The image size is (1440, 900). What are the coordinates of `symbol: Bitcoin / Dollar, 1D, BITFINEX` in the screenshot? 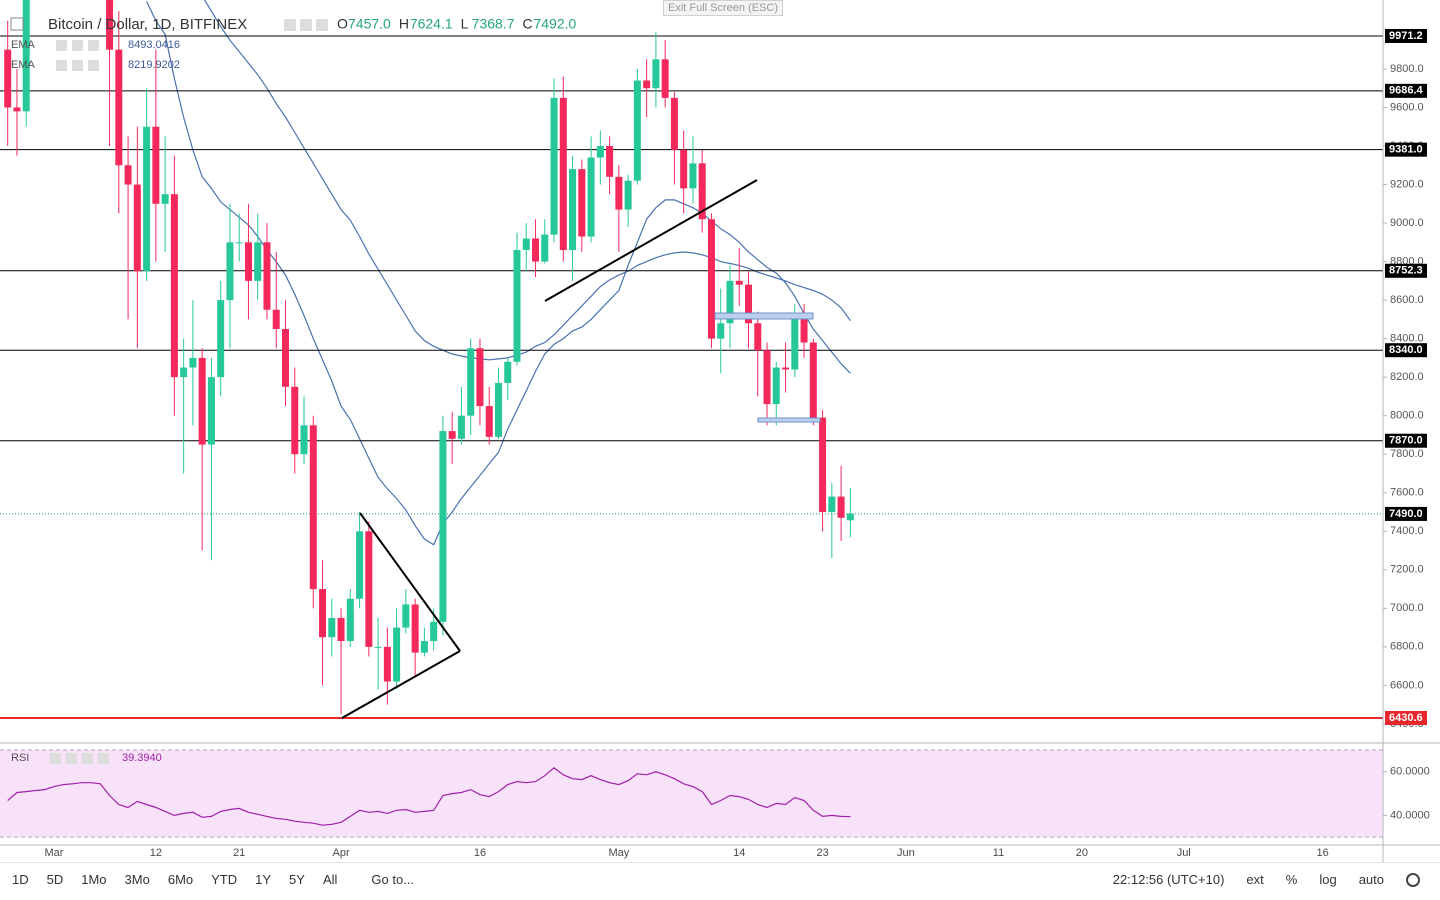 It's located at (147, 24).